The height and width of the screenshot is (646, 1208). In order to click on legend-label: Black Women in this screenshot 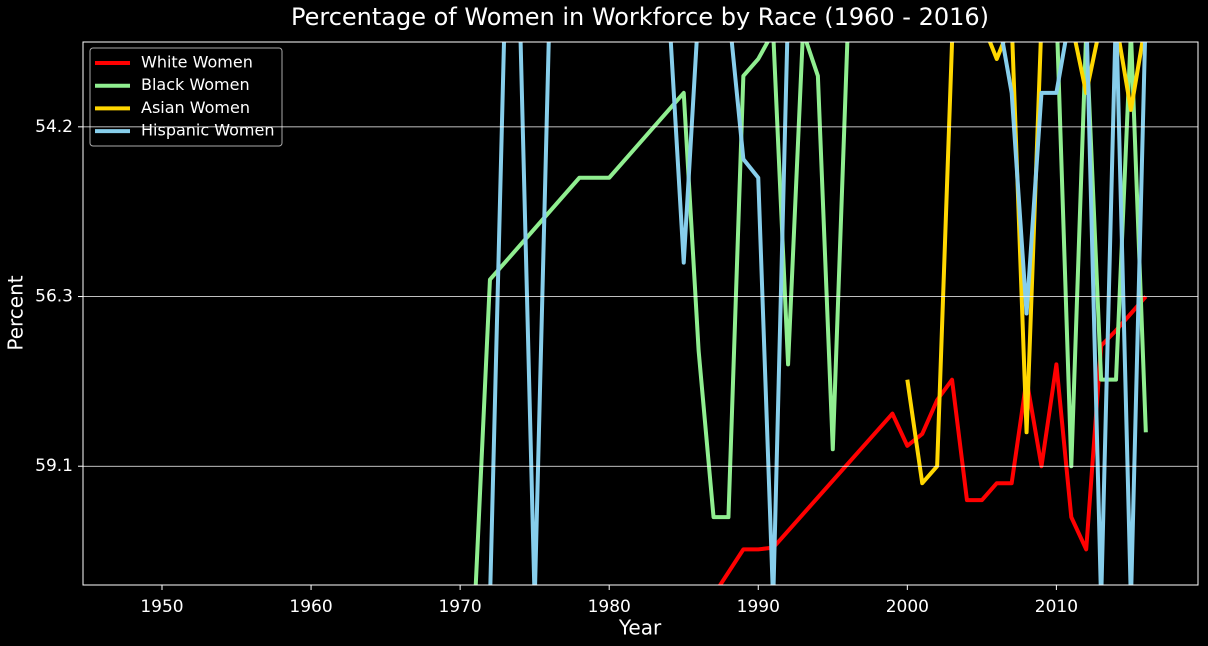, I will do `click(195, 84)`.